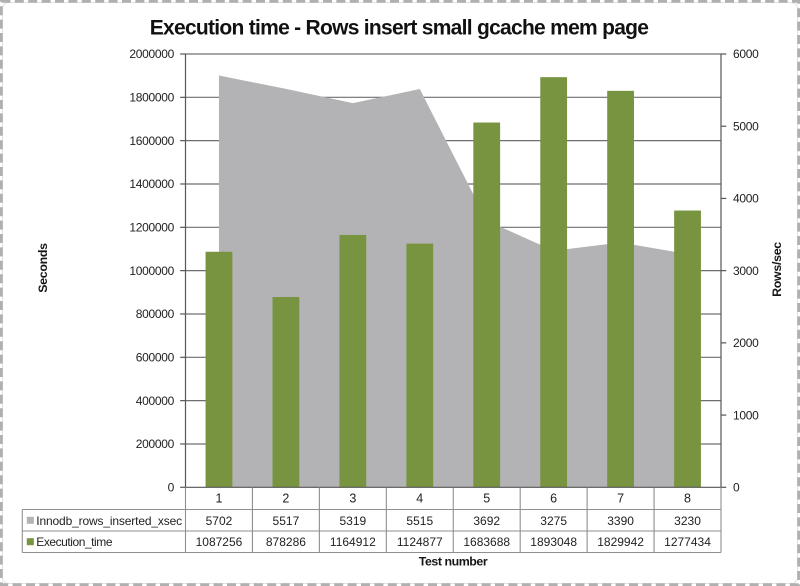  I want to click on svg-text: 1087256, so click(219, 542).